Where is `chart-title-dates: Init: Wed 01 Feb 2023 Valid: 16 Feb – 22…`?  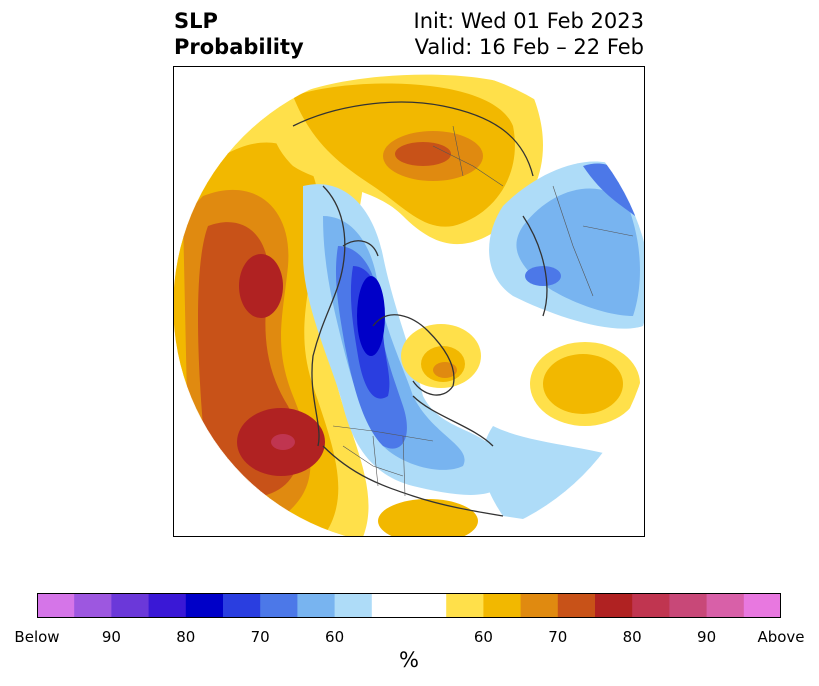
chart-title-dates: Init: Wed 01 Feb 2023 Valid: 16 Feb – 22… is located at coordinates (529, 34).